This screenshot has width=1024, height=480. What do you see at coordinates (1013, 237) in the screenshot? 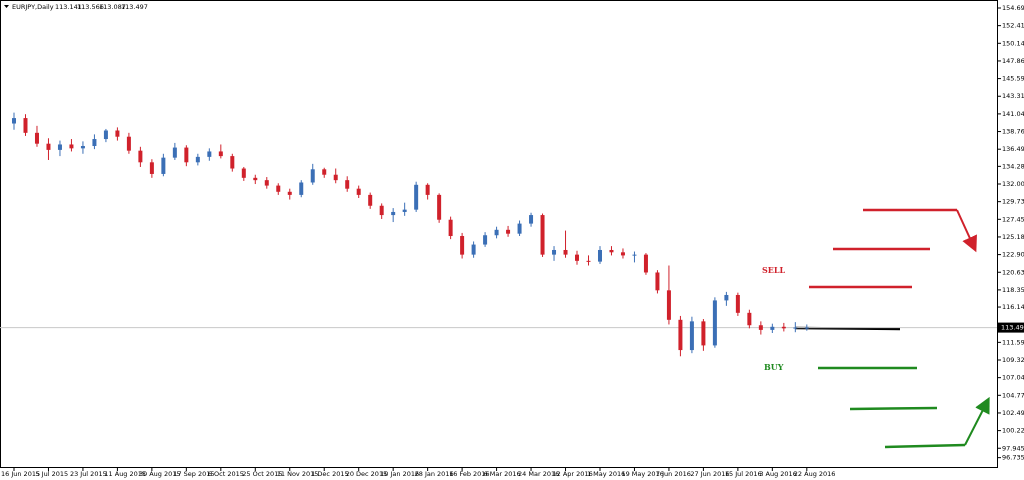
I see `y-tick-label: 125.180` at bounding box center [1013, 237].